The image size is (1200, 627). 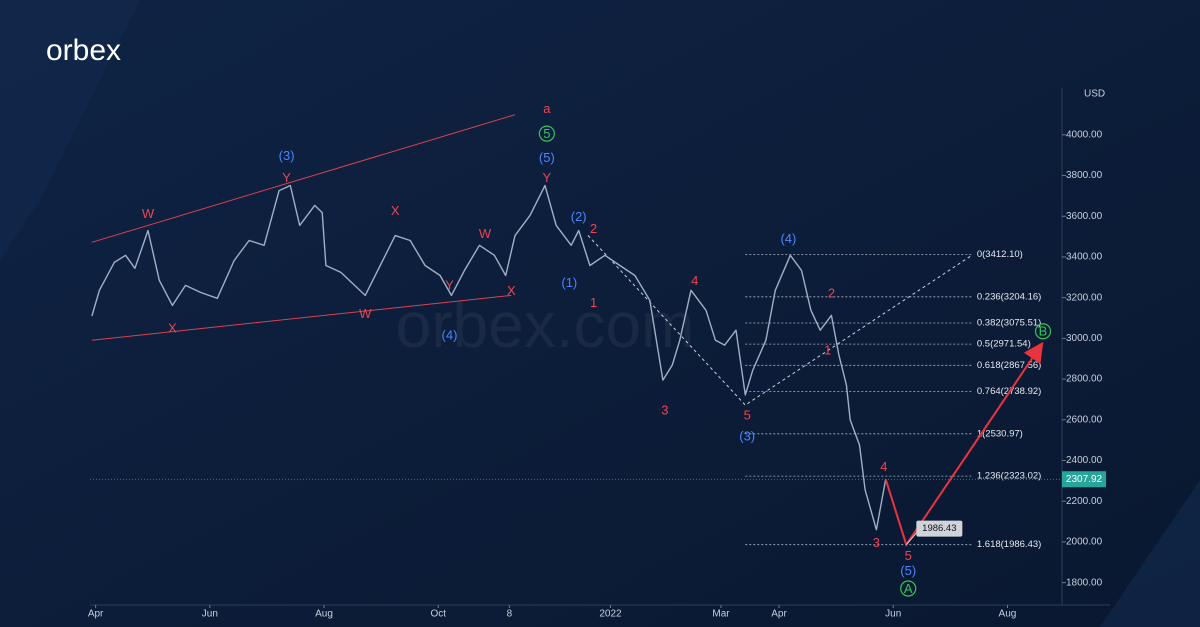 I want to click on y-tick-label: 2000.00, so click(x=1084, y=542).